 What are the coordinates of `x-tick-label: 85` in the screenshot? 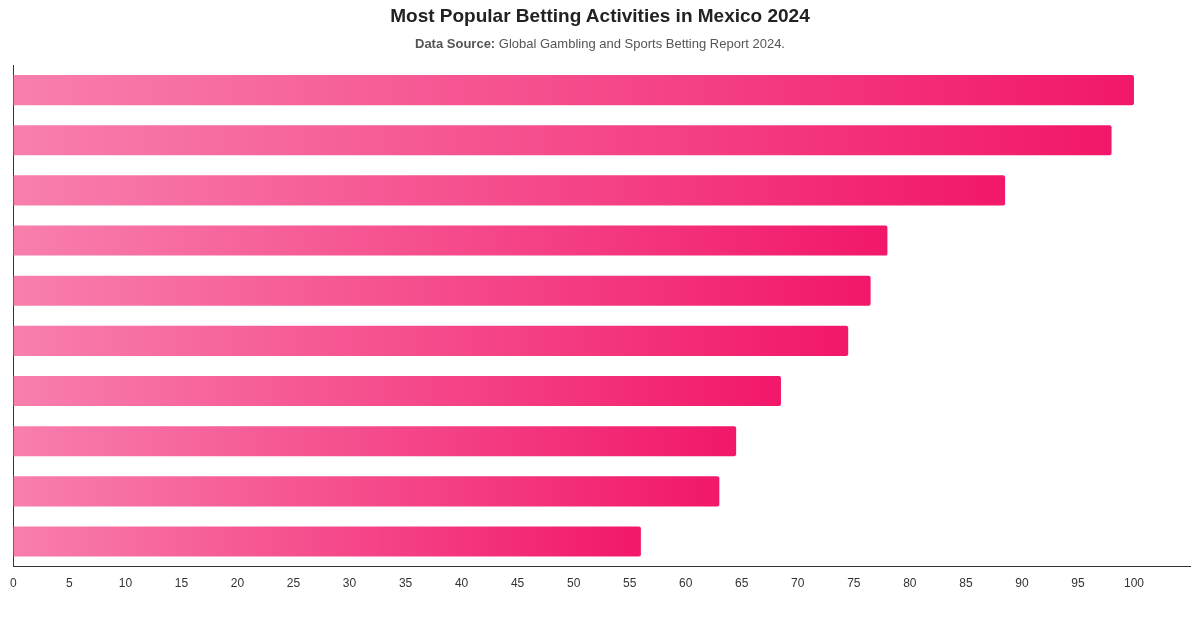 It's located at (966, 583).